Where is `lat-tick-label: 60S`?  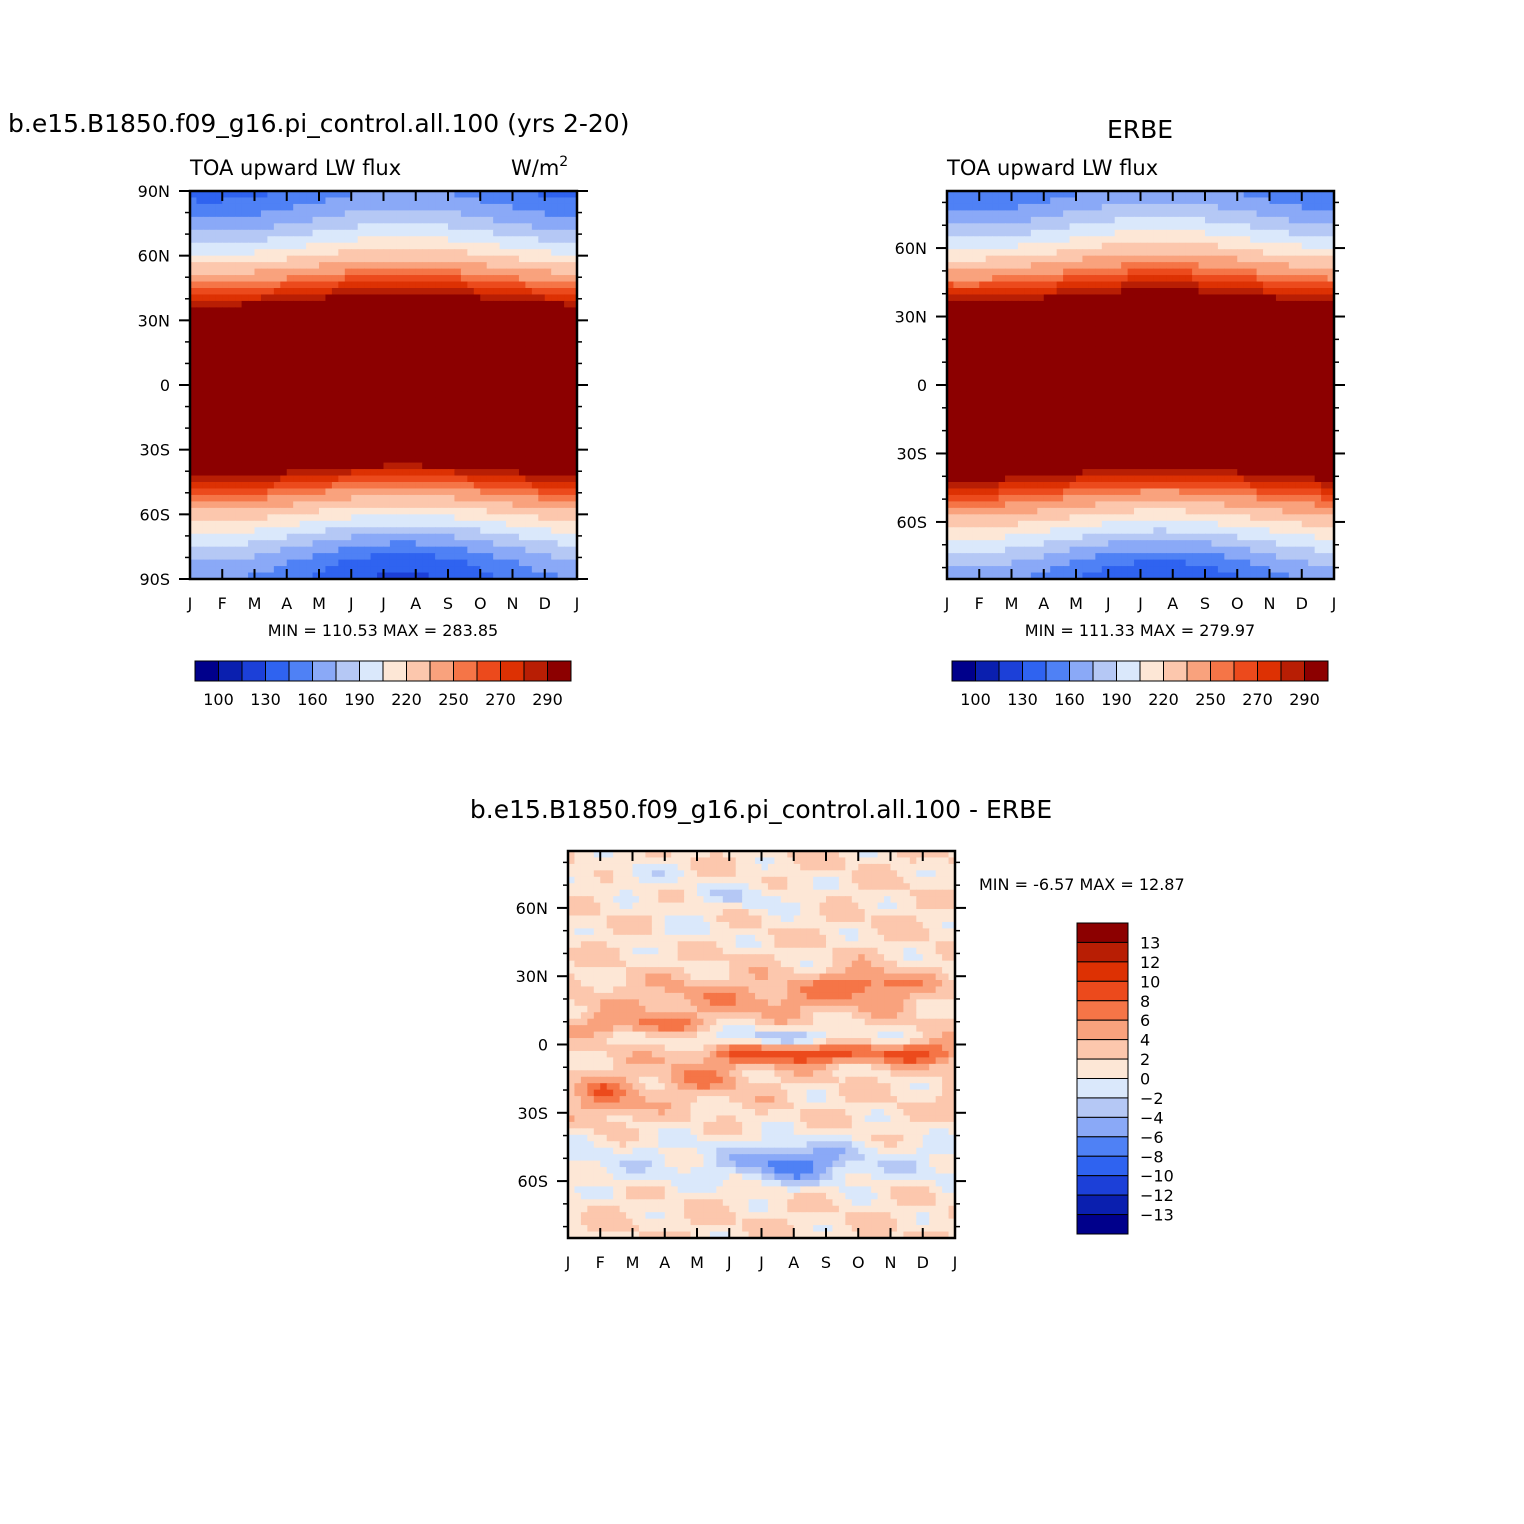
lat-tick-label: 60S is located at coordinates (154, 514).